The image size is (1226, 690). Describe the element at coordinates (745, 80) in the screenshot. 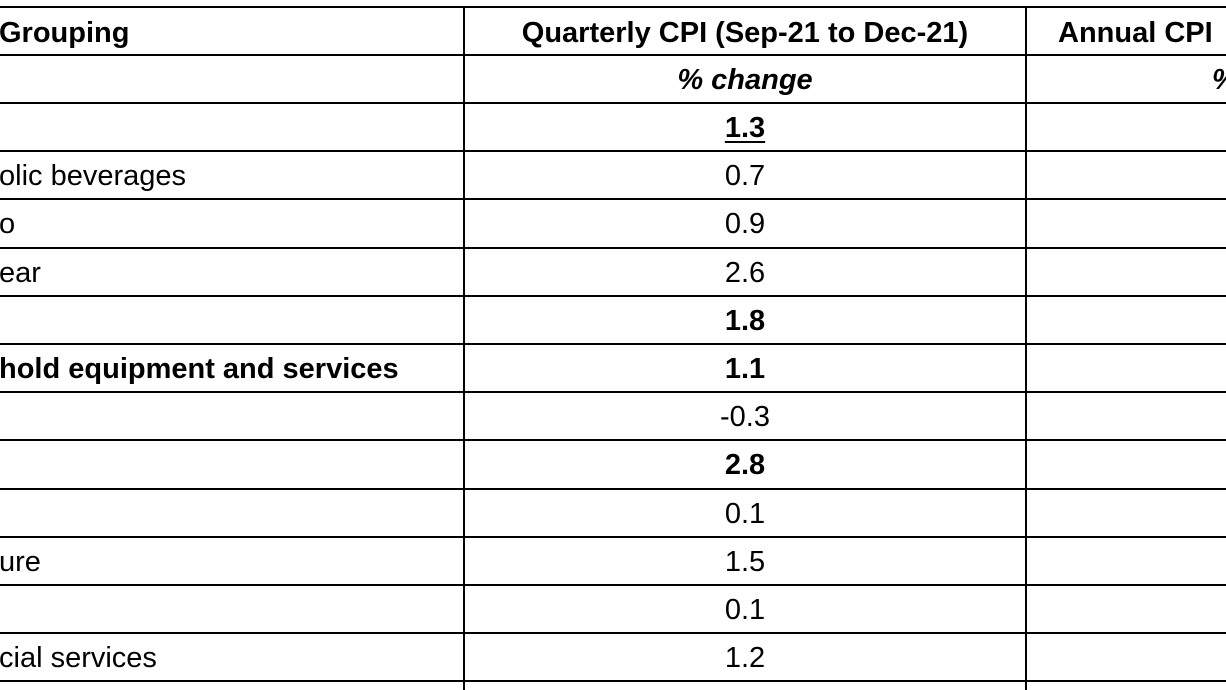

I see `unit-cell: % change` at that location.